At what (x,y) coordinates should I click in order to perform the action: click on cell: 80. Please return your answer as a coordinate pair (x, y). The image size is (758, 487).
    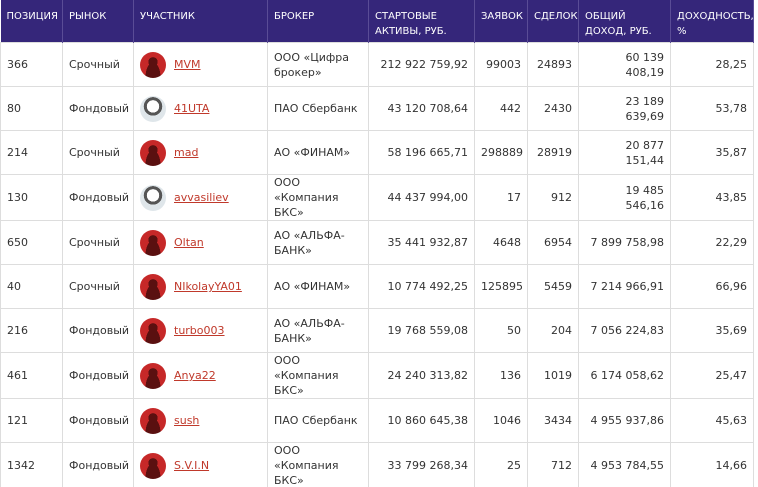
    Looking at the image, I should click on (31, 108).